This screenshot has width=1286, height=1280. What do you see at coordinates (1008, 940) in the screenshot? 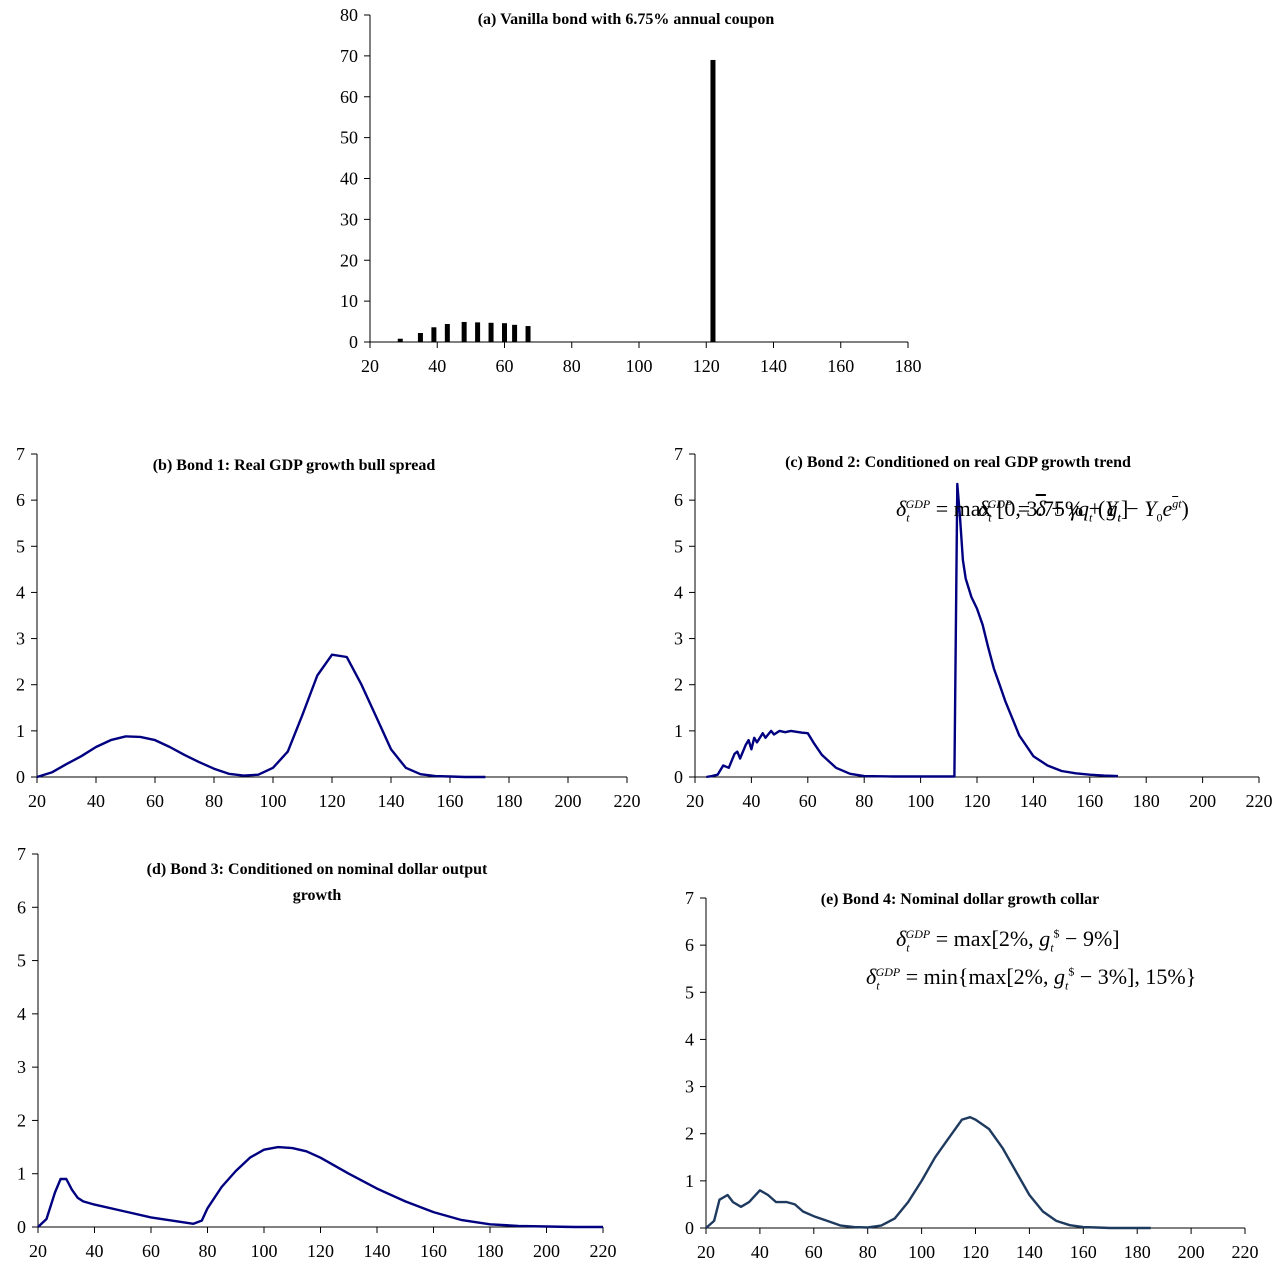
I see `panel-d-formula: δtGDP = max[2%, gt$ − 9%]` at bounding box center [1008, 940].